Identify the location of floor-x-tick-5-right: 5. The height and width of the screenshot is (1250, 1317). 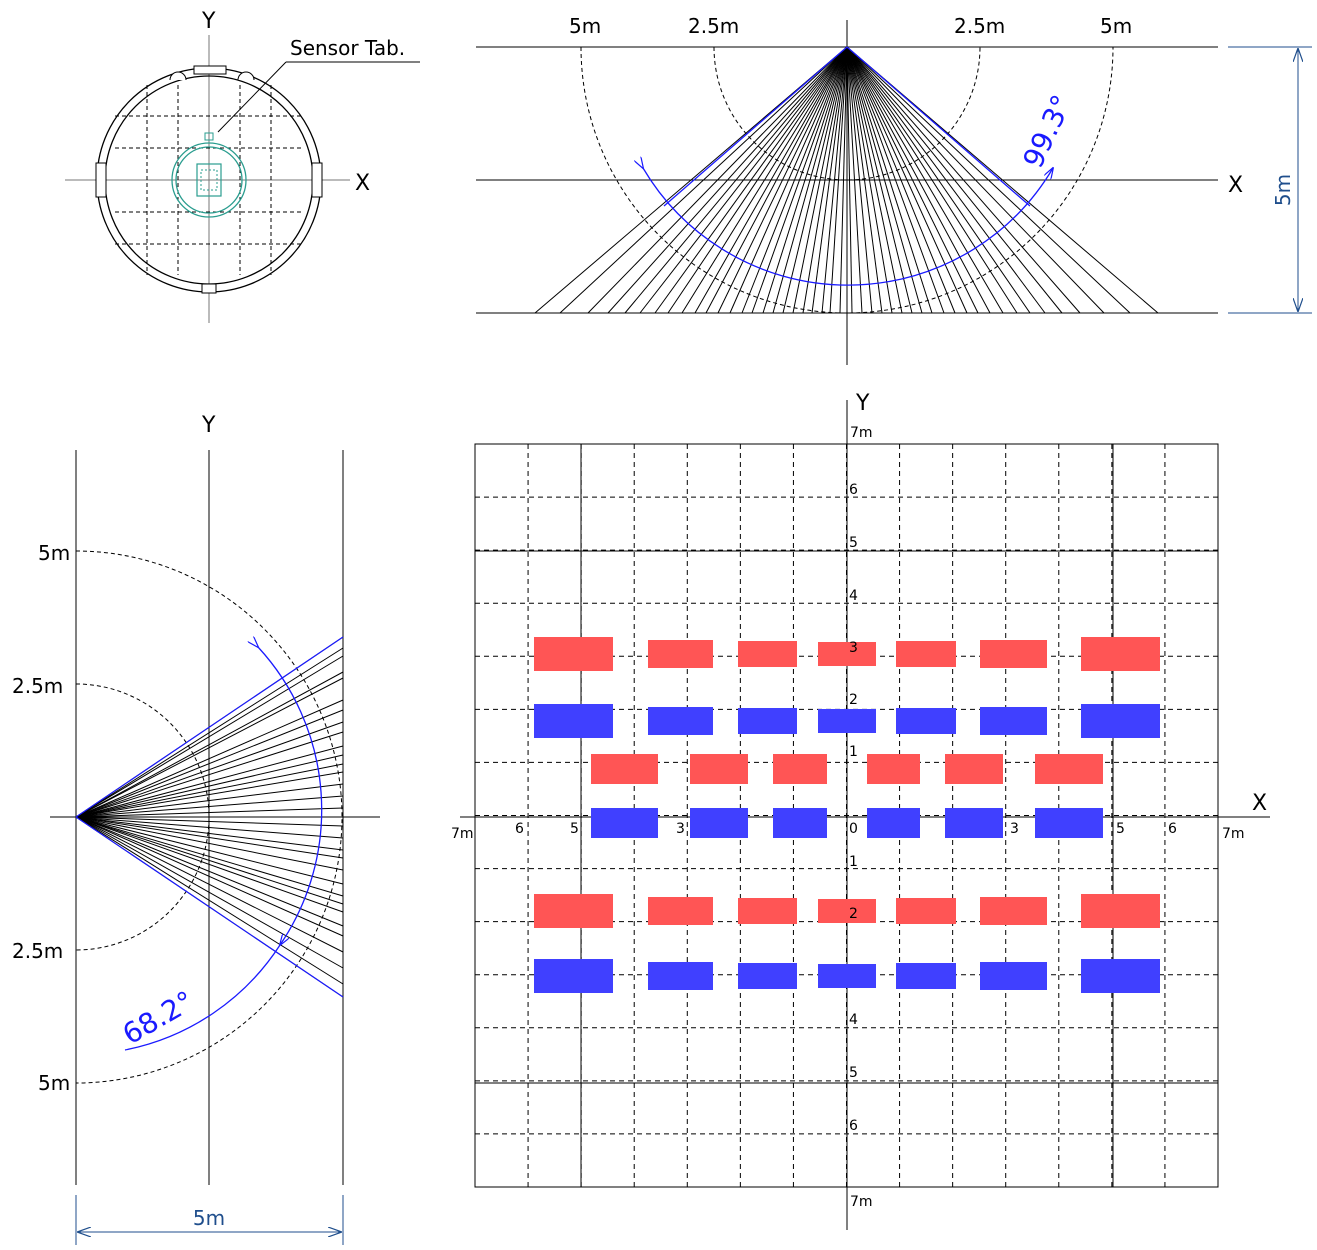
(1120, 829).